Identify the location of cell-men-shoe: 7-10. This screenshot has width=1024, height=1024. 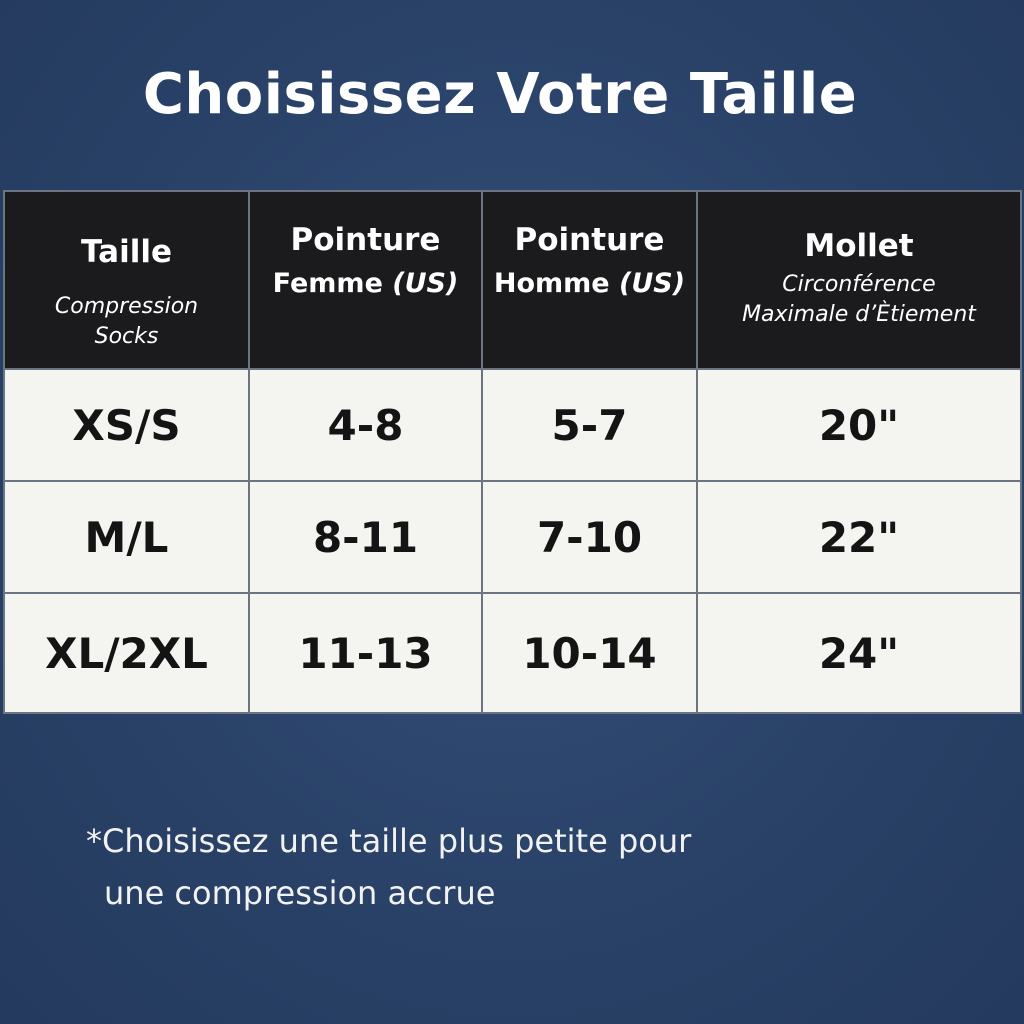
(589, 537).